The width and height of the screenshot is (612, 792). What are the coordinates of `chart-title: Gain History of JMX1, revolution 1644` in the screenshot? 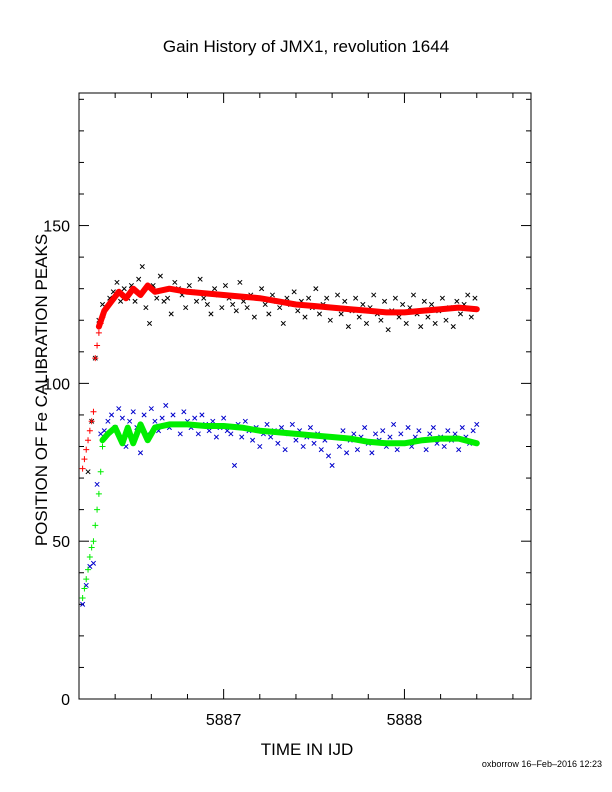 It's located at (306, 46).